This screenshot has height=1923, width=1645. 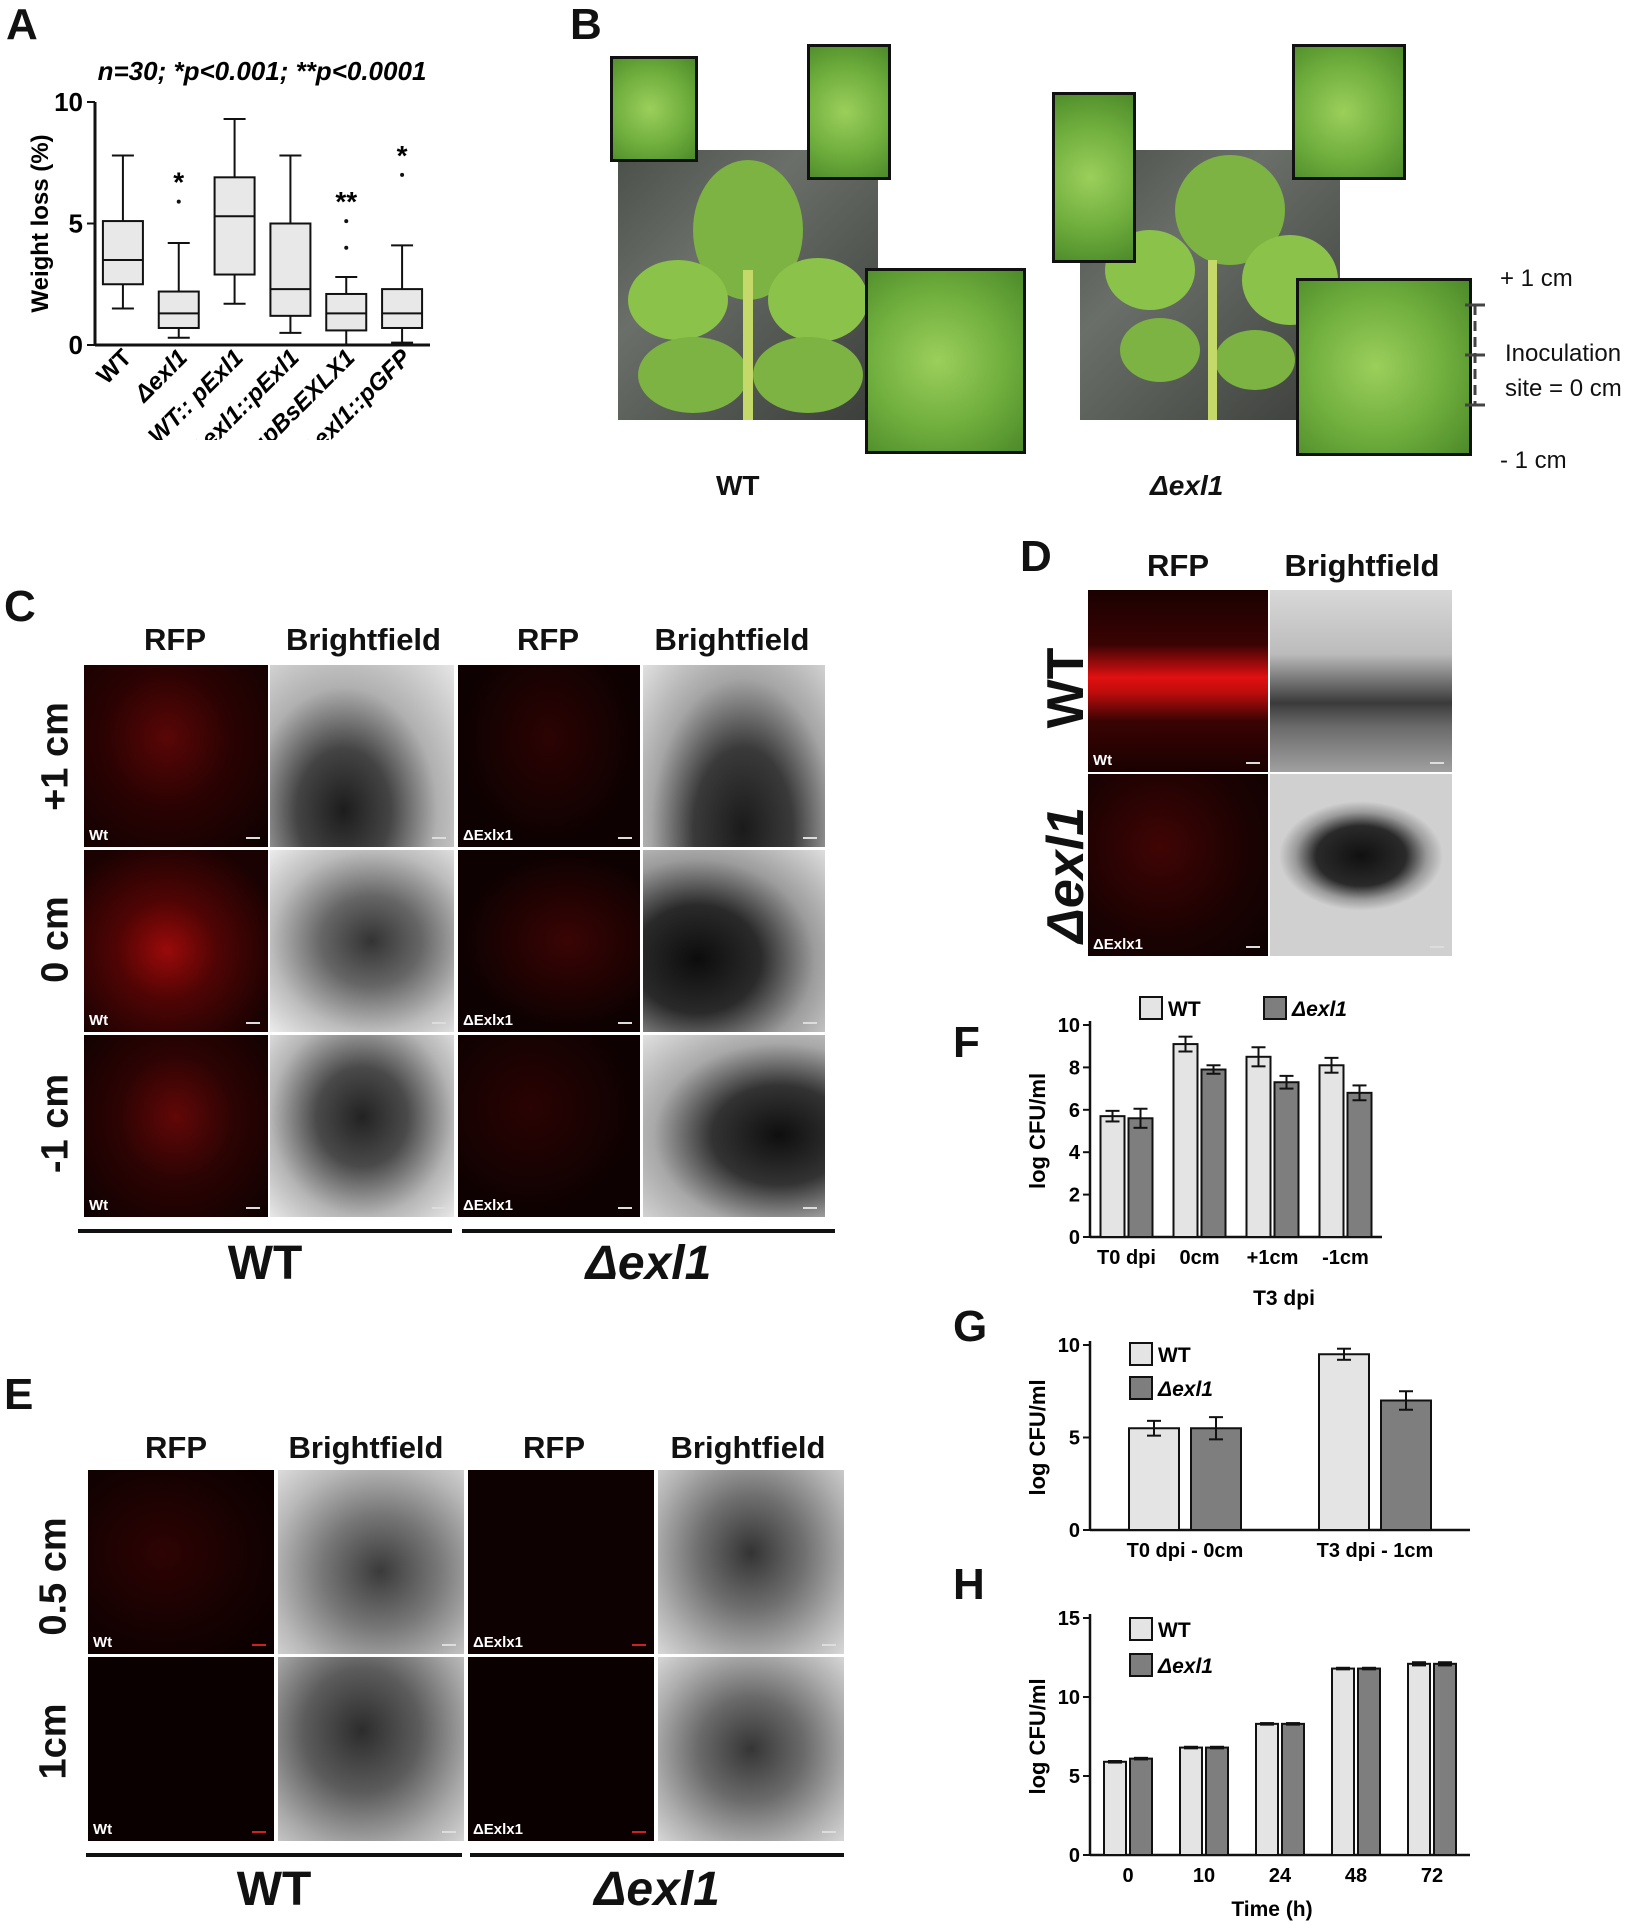 What do you see at coordinates (1384, 367) in the screenshot?
I see `inset-exl1-bottom` at bounding box center [1384, 367].